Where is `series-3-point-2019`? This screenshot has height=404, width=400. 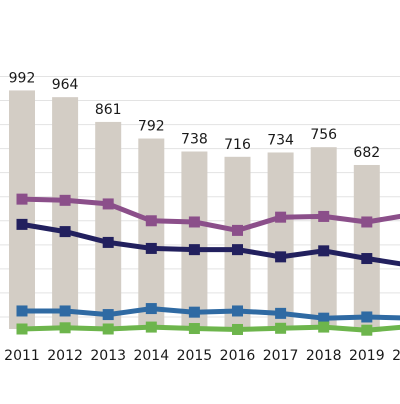
series-3-point-2019 is located at coordinates (366, 316).